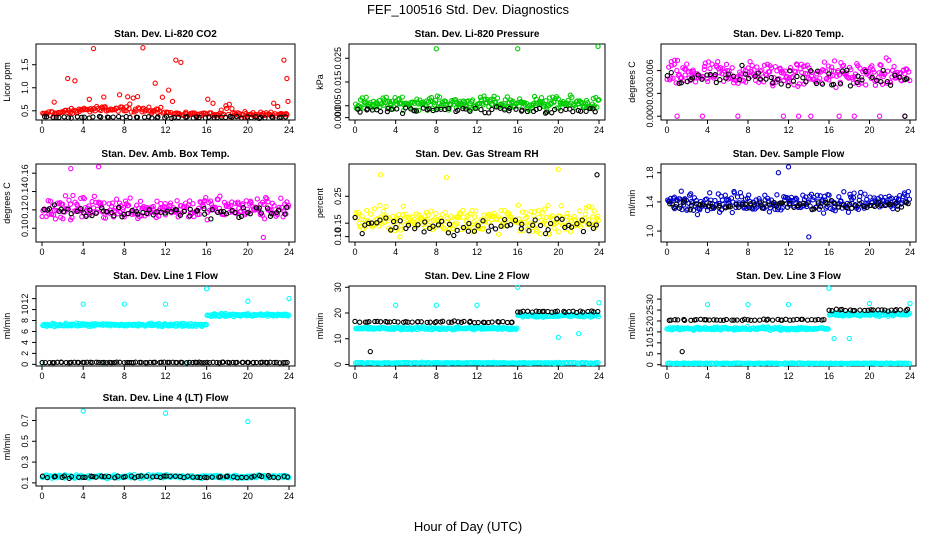  Describe the element at coordinates (354, 130) in the screenshot. I see `x-tick-label: 0` at that location.